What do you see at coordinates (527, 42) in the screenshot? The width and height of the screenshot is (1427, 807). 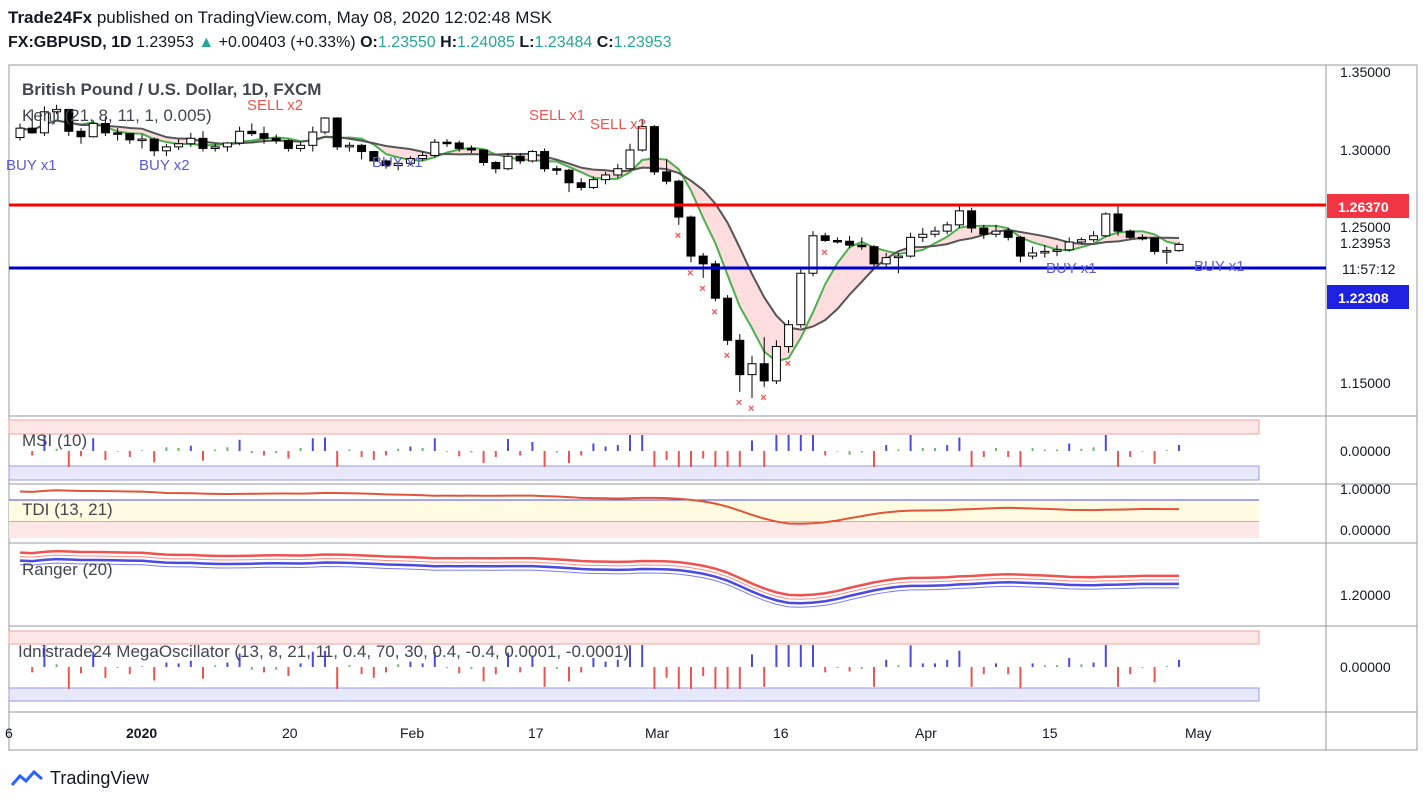 I see `low-label: L:` at bounding box center [527, 42].